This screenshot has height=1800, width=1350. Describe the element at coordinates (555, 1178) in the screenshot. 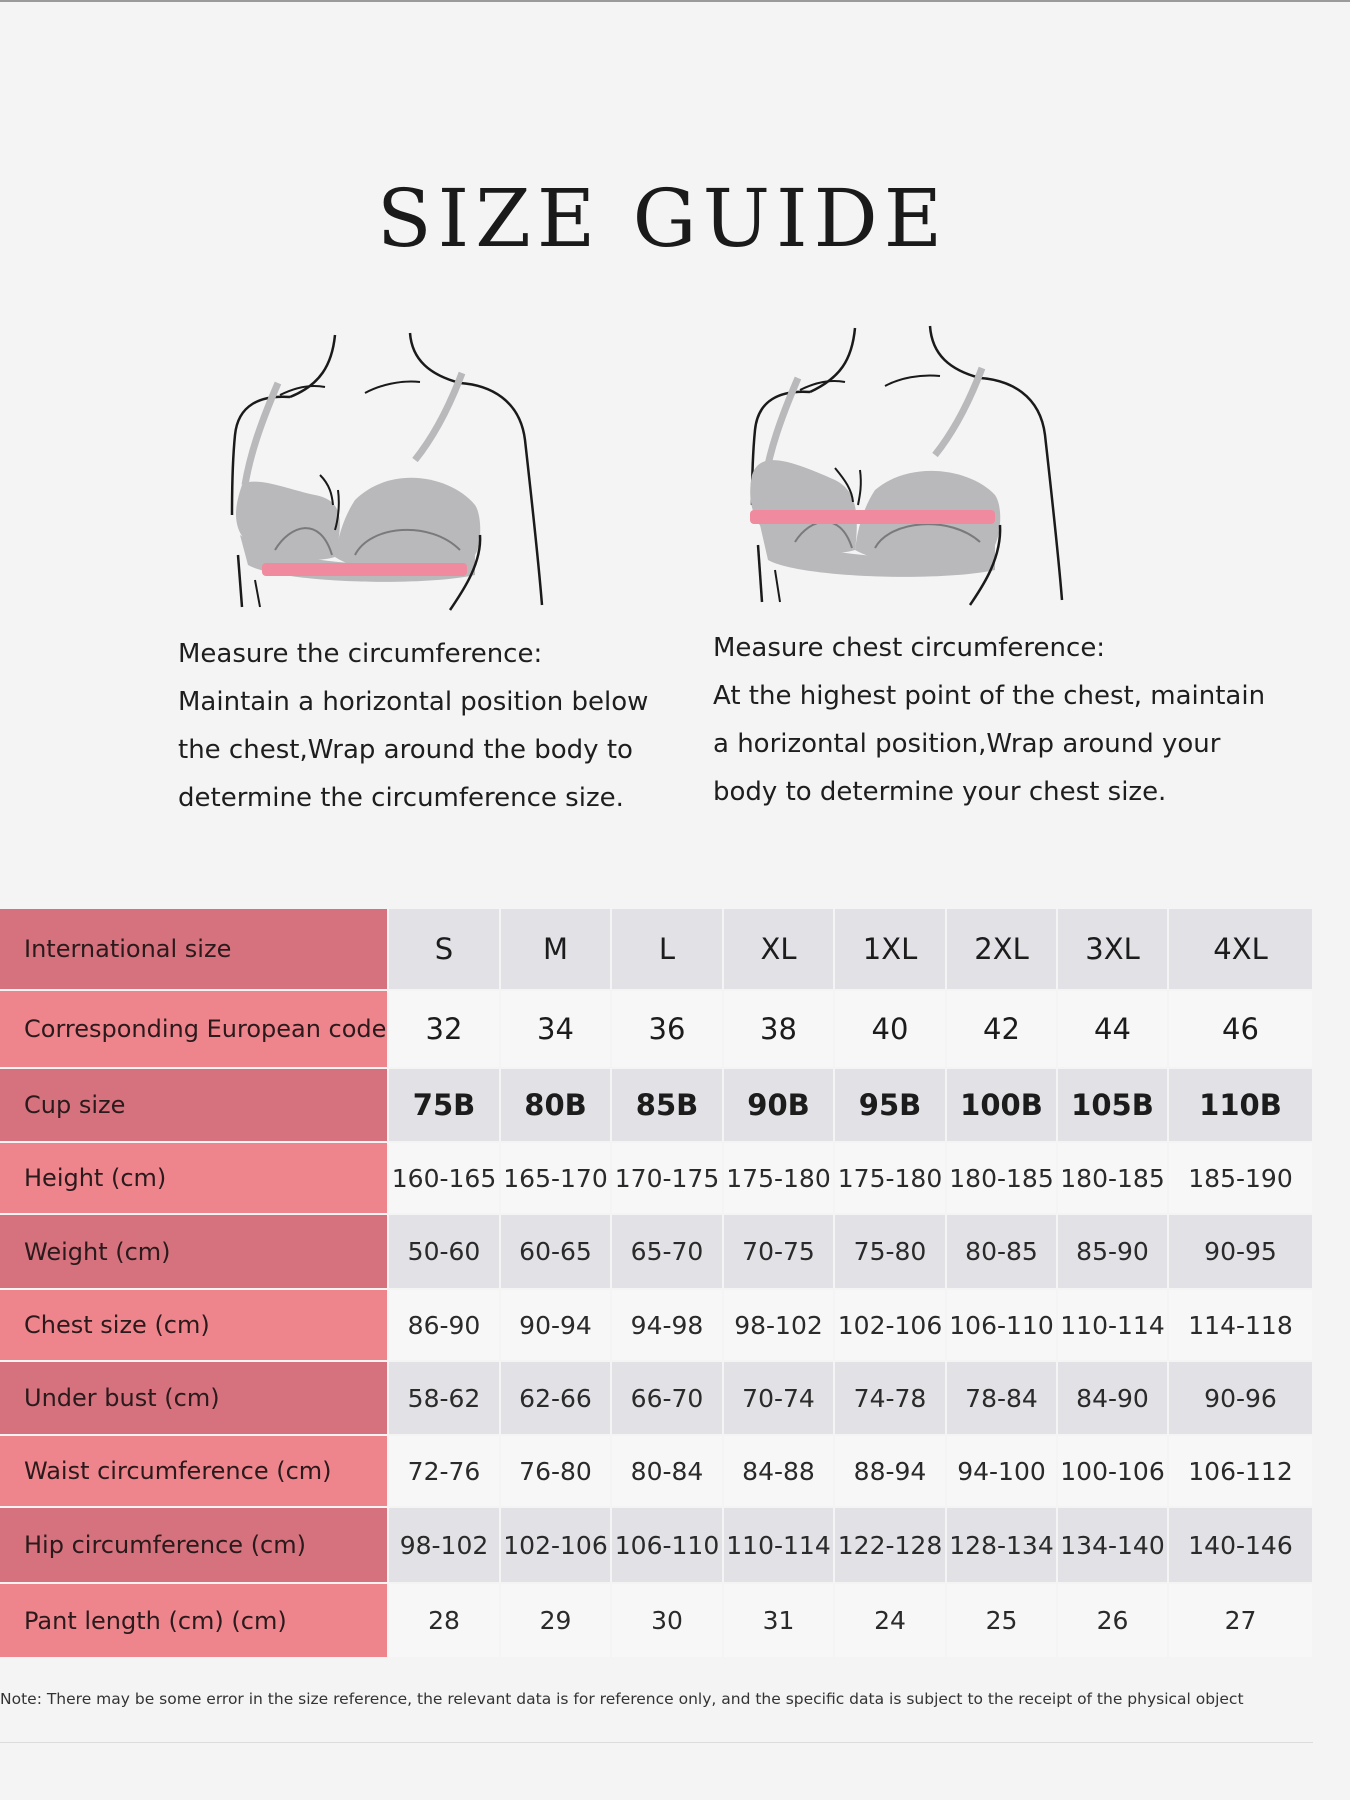

I see `table-cell: 165-170` at that location.